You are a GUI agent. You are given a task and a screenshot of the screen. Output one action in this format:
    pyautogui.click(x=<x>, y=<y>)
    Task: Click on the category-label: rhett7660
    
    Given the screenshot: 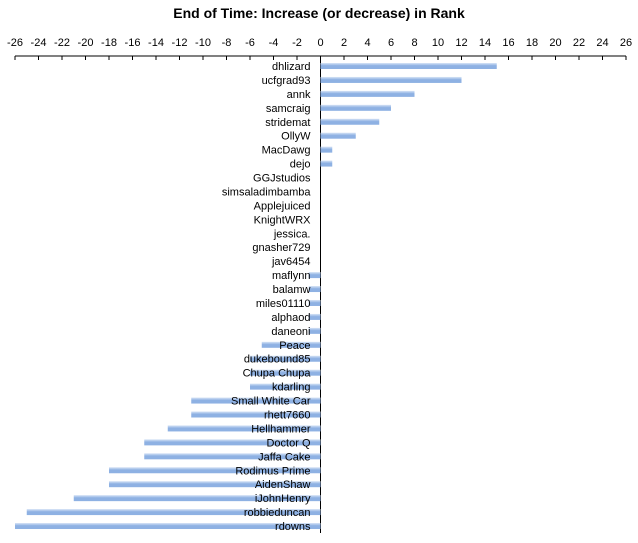 What is the action you would take?
    pyautogui.click(x=287, y=416)
    